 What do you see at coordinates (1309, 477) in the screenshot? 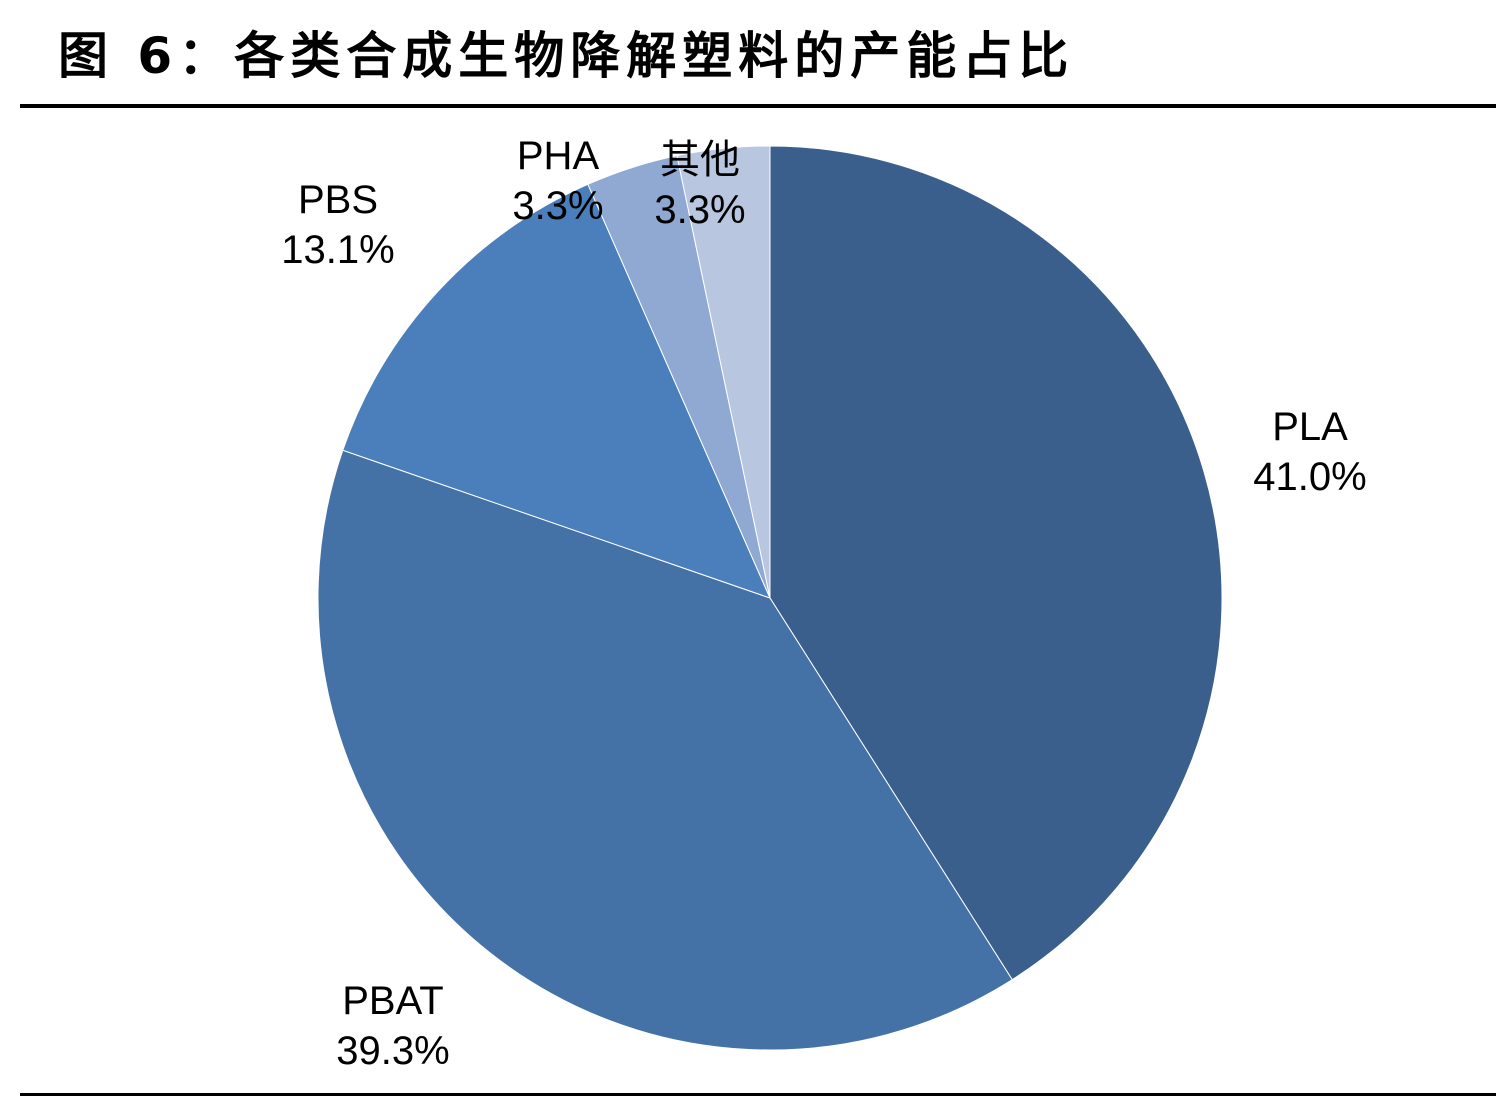
I see `slice-percent-label: 41.0%` at bounding box center [1309, 477].